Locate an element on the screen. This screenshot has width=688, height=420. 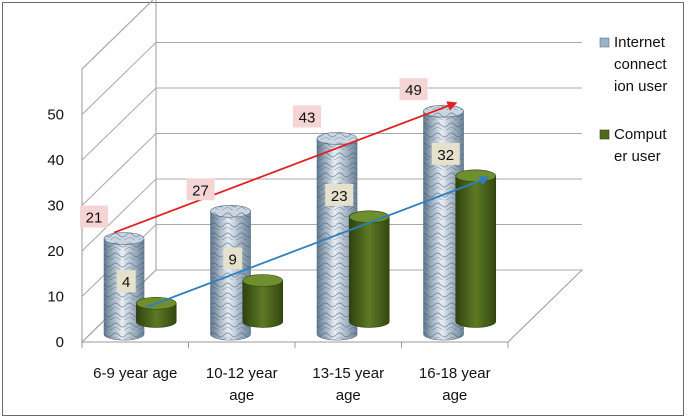
y-tick-label: 10 is located at coordinates (55, 297).